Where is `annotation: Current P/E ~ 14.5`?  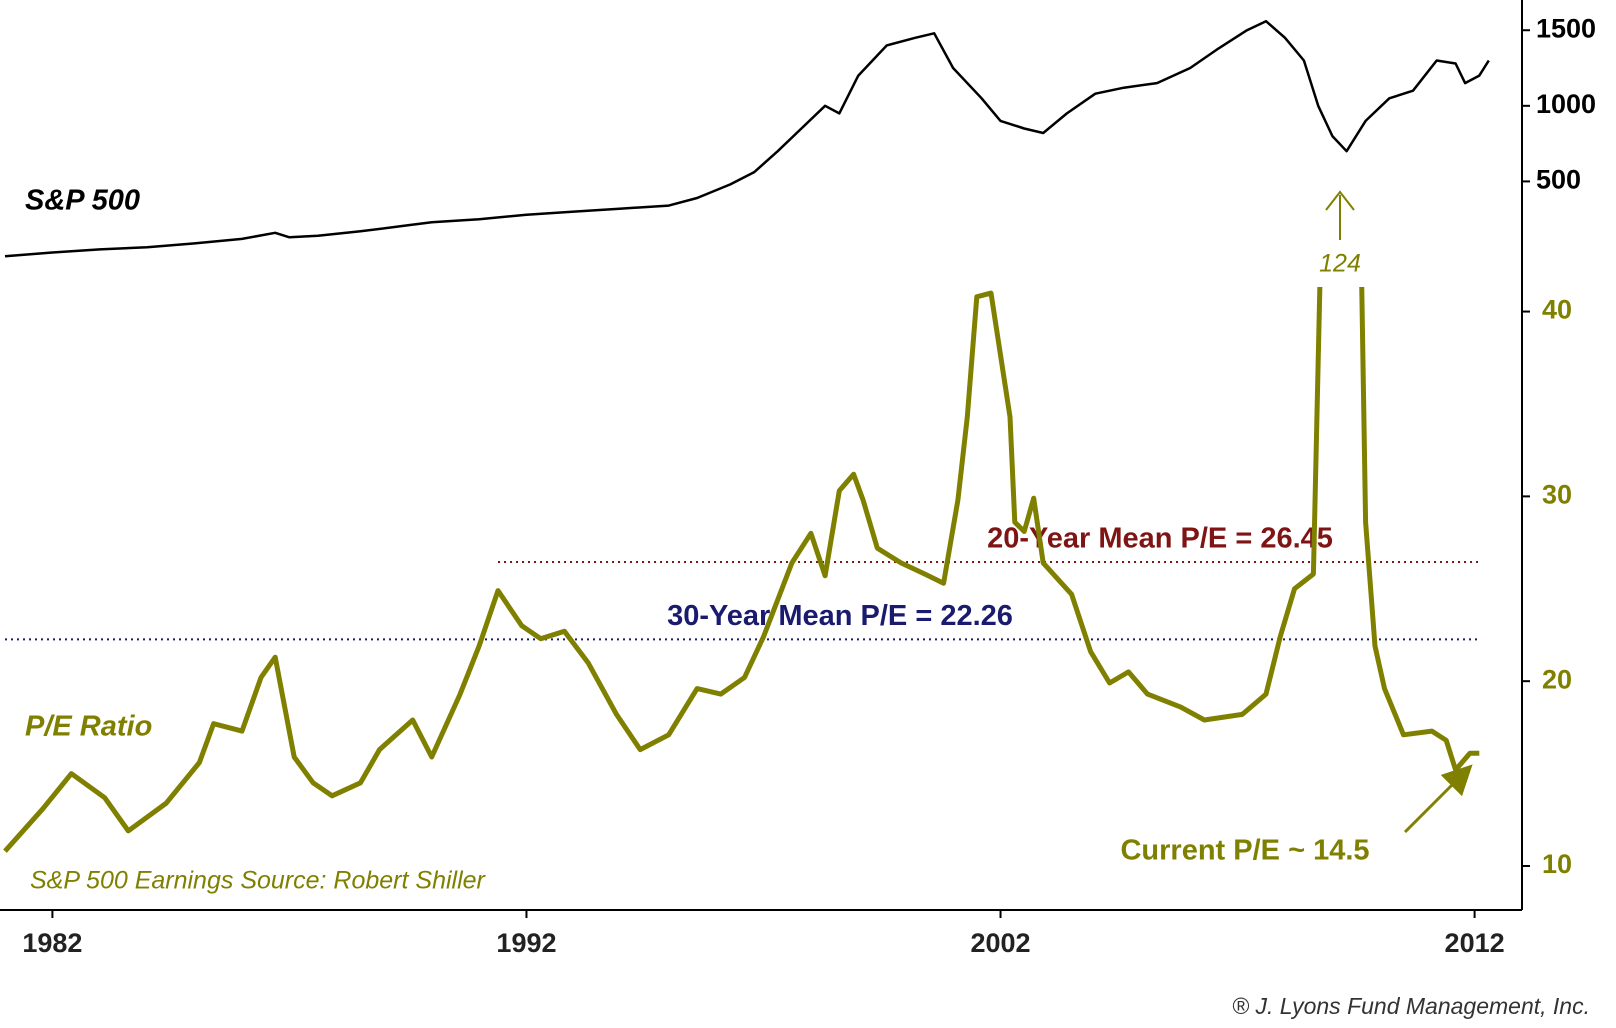
annotation: Current P/E ~ 14.5 is located at coordinates (1244, 851).